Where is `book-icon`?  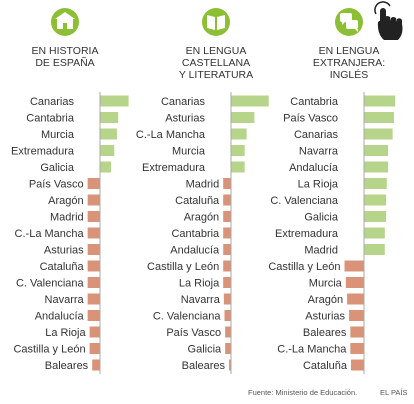 book-icon is located at coordinates (216, 22).